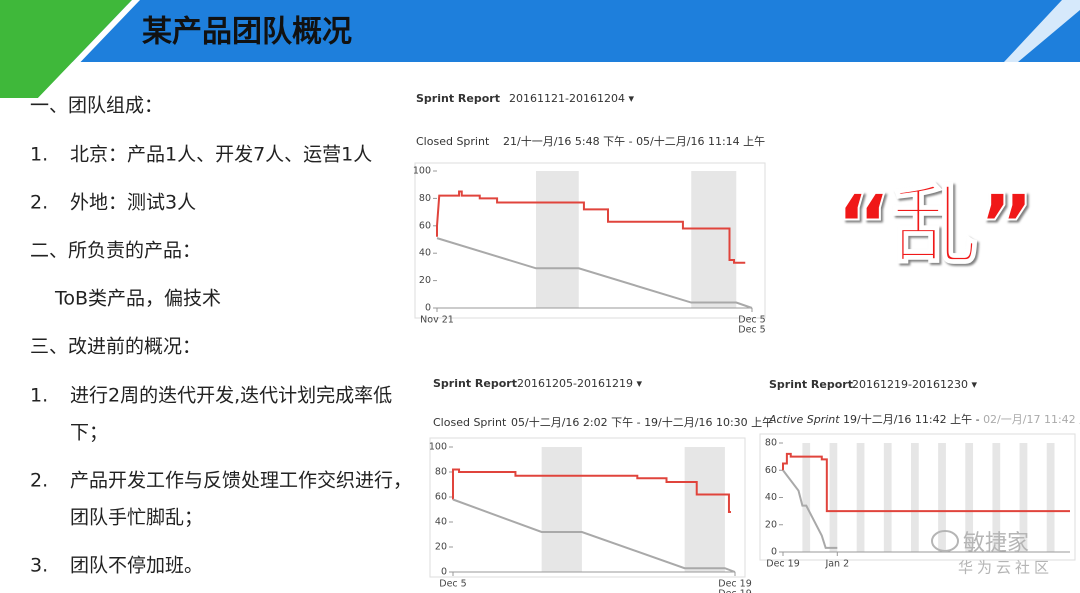 This screenshot has width=1080, height=593. Describe the element at coordinates (540, 31) in the screenshot. I see `header-band` at that location.